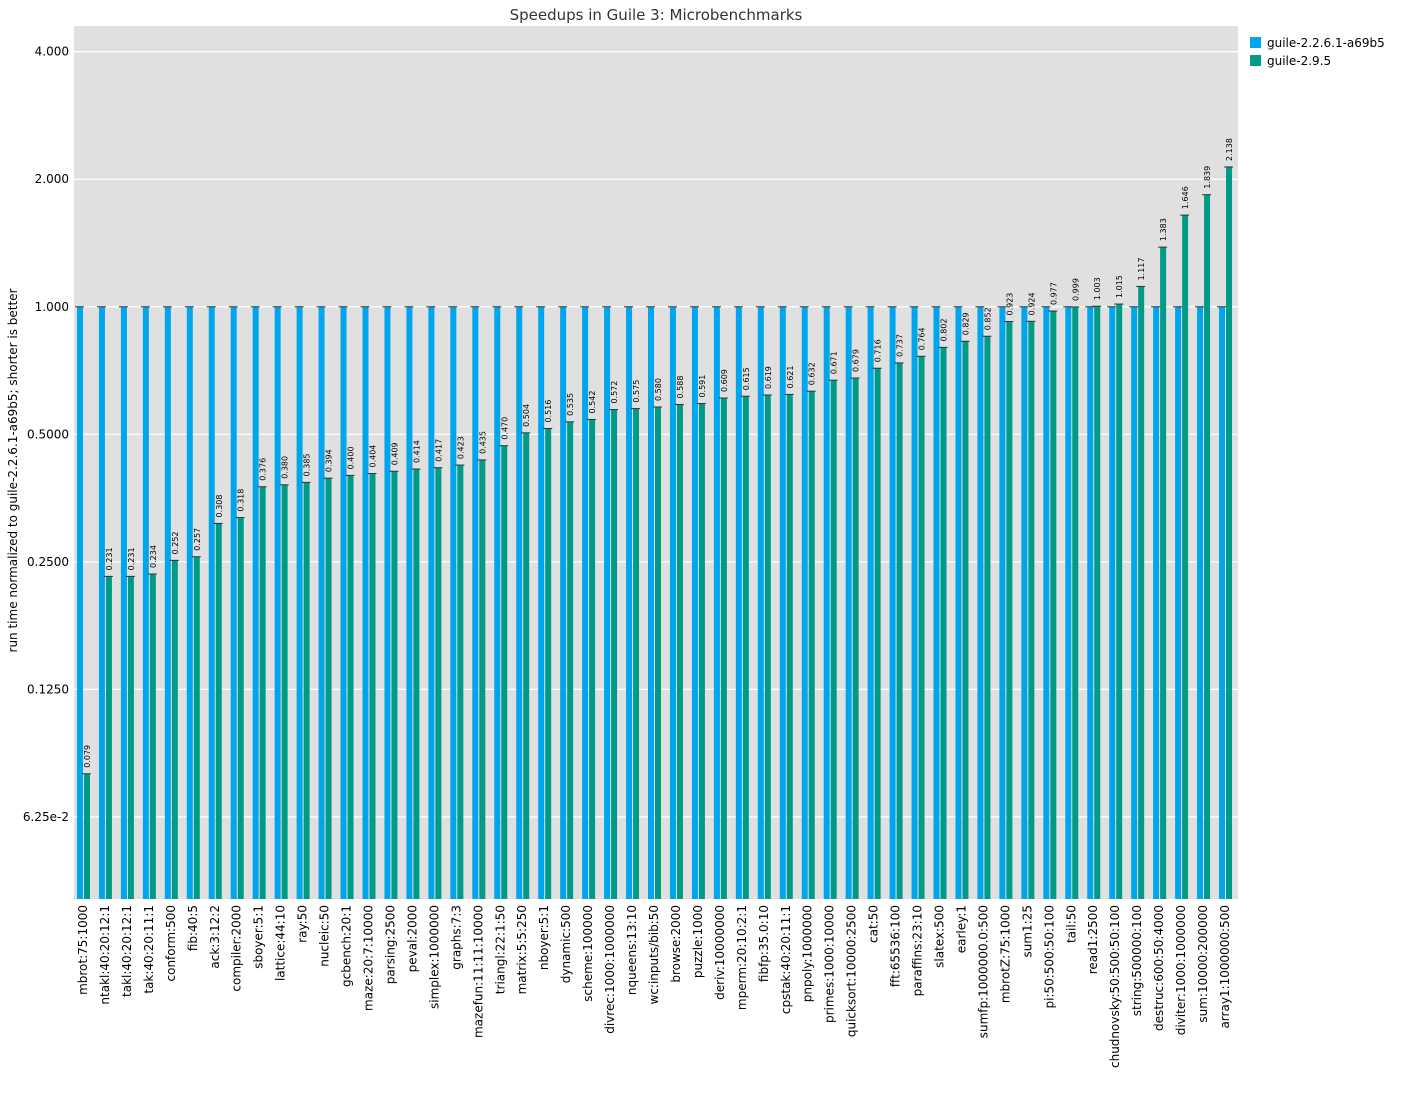 This screenshot has width=1401, height=1103. I want to click on data-label: 0.737, so click(900, 345).